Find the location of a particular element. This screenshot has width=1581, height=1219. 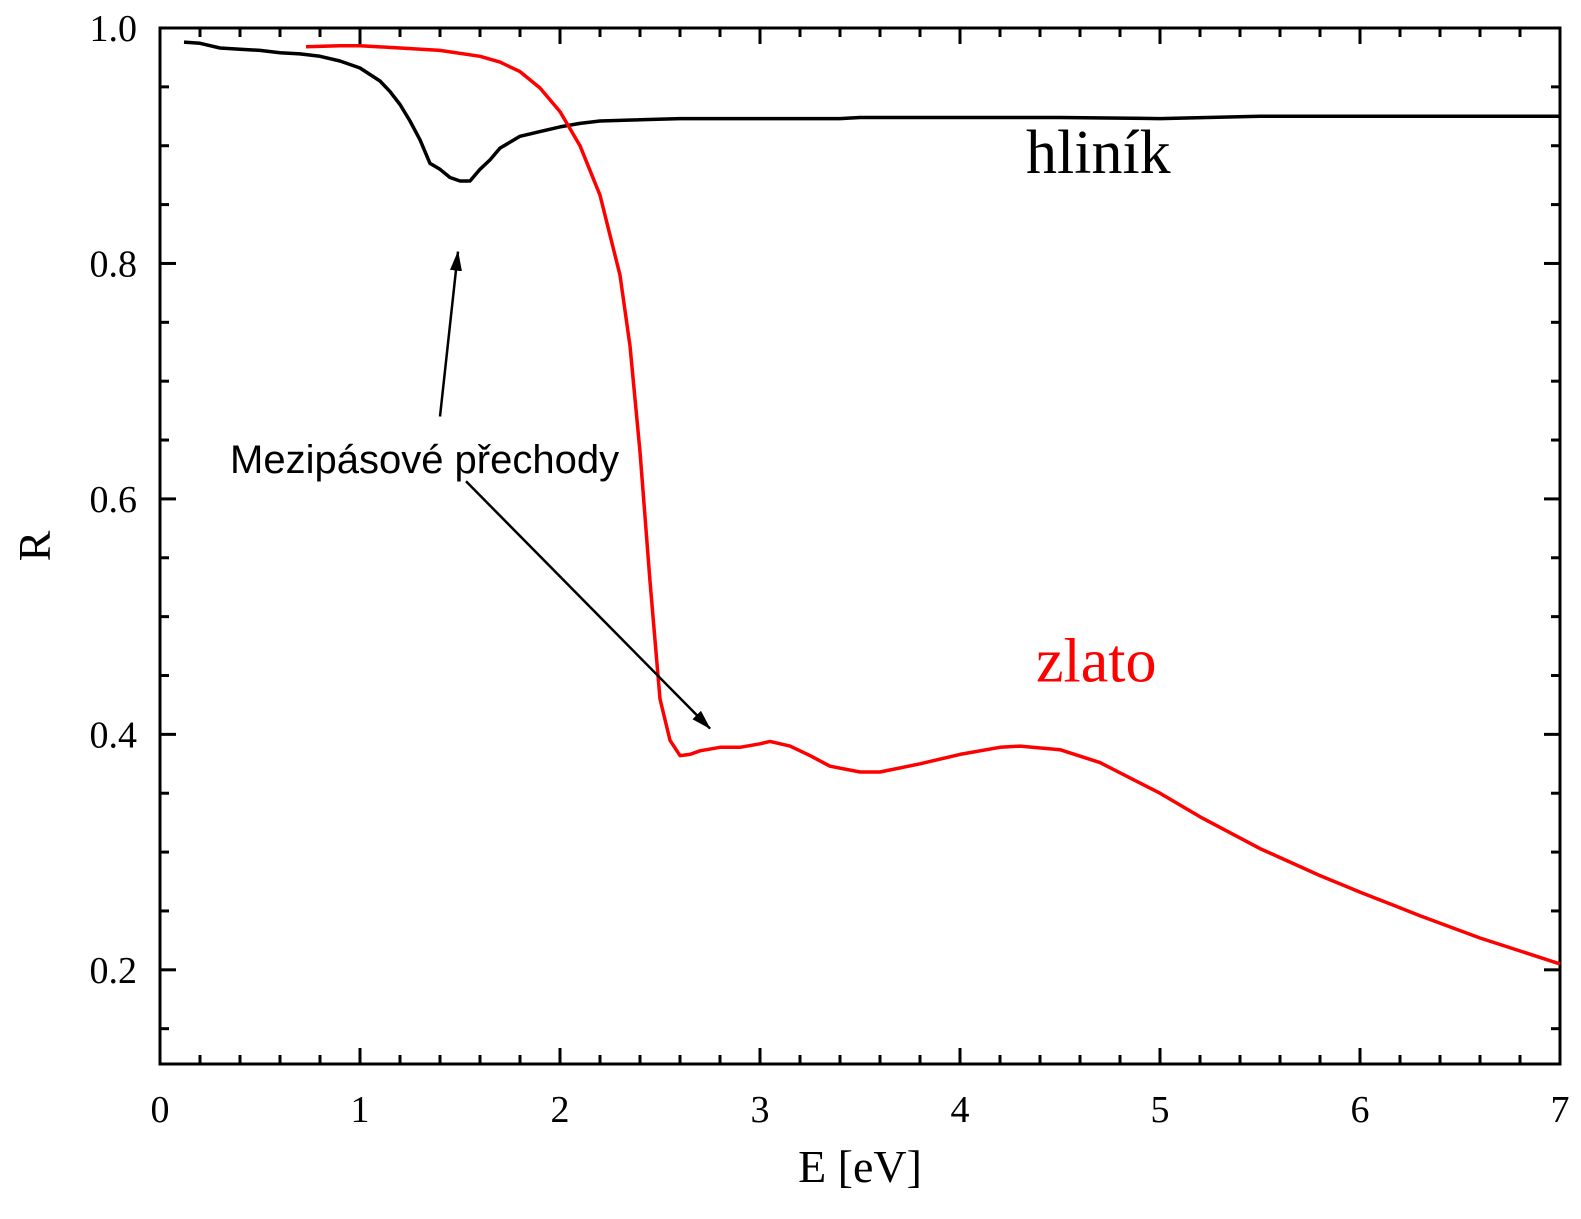

y-tick-label: 0.6 is located at coordinates (114, 500).